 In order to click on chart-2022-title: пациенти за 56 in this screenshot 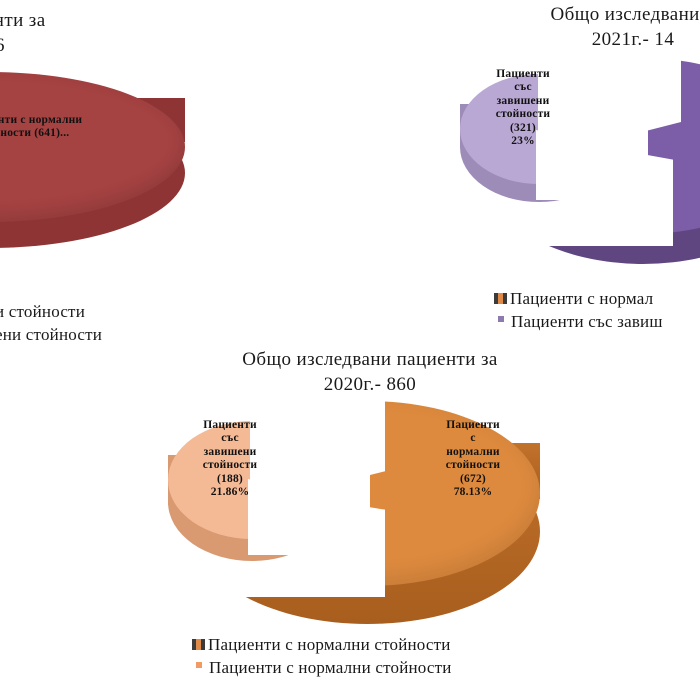, I will do `click(97, 33)`.